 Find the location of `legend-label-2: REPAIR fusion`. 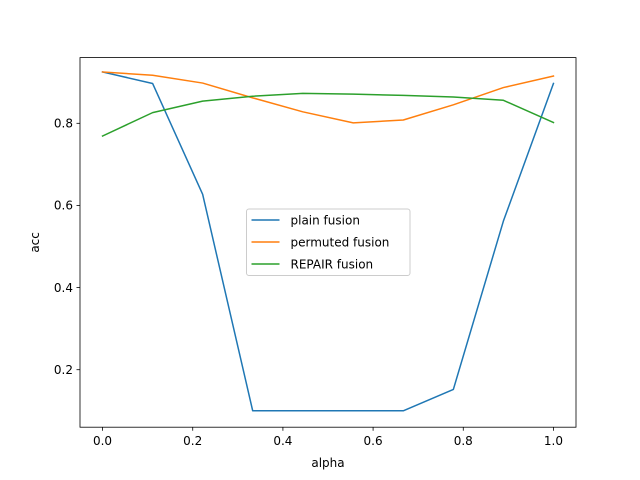

legend-label-2: REPAIR fusion is located at coordinates (332, 264).